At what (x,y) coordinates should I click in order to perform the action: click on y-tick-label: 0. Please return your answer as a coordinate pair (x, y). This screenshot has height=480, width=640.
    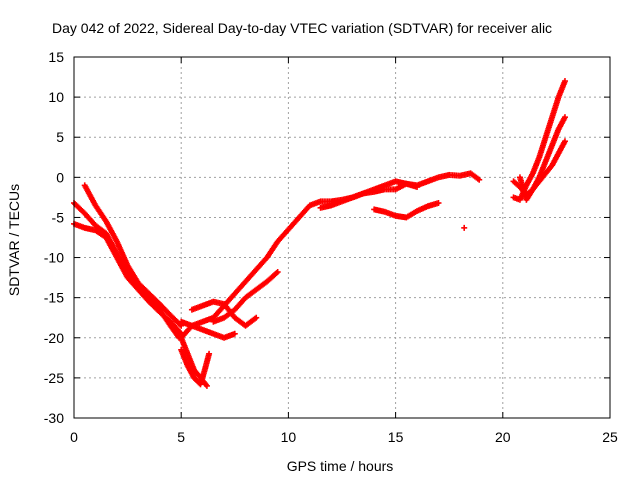
    Looking at the image, I should click on (60, 177).